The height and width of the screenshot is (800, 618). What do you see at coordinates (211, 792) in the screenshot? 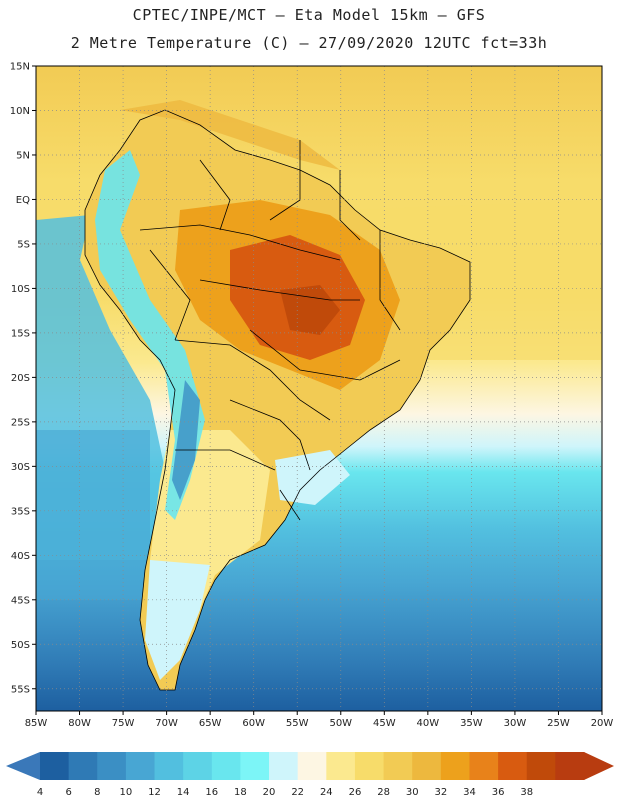
I see `legend-value-label: 16` at bounding box center [211, 792].